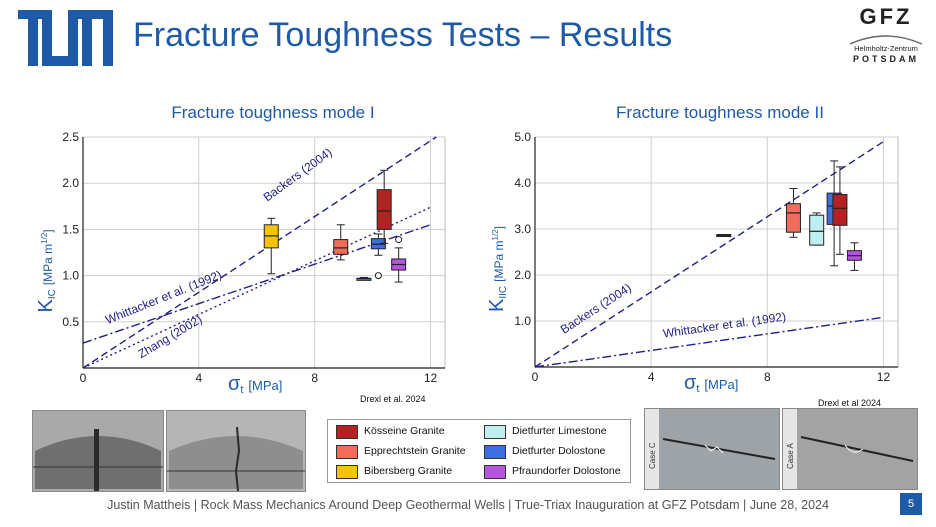 Image resolution: width=936 pixels, height=527 pixels. I want to click on page-number: 5, so click(911, 504).